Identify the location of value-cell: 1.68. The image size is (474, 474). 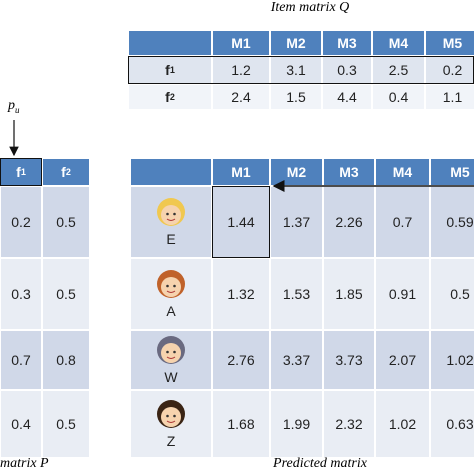
(241, 424).